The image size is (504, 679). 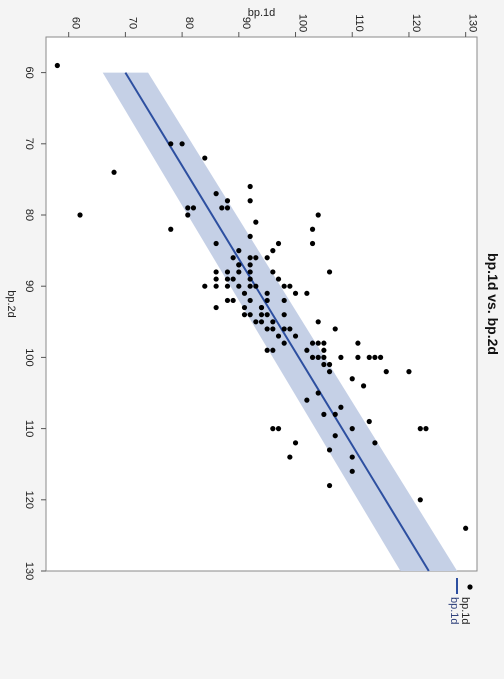 I want to click on x-tick-label: 100, so click(x=29, y=357).